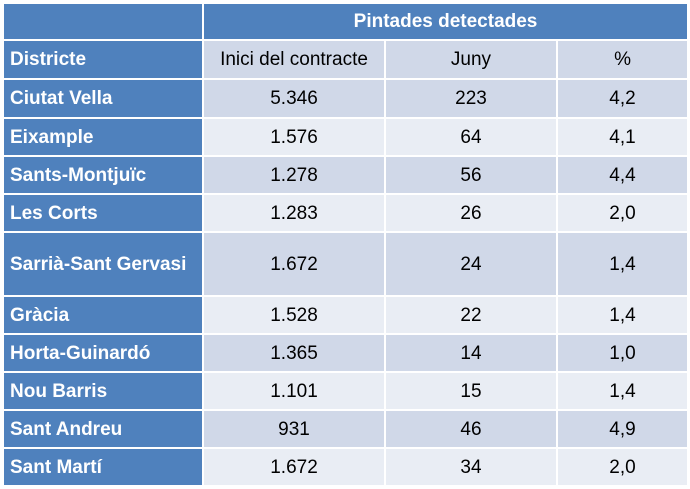 The height and width of the screenshot is (489, 690). What do you see at coordinates (294, 353) in the screenshot?
I see `inici-cell: 1.365` at bounding box center [294, 353].